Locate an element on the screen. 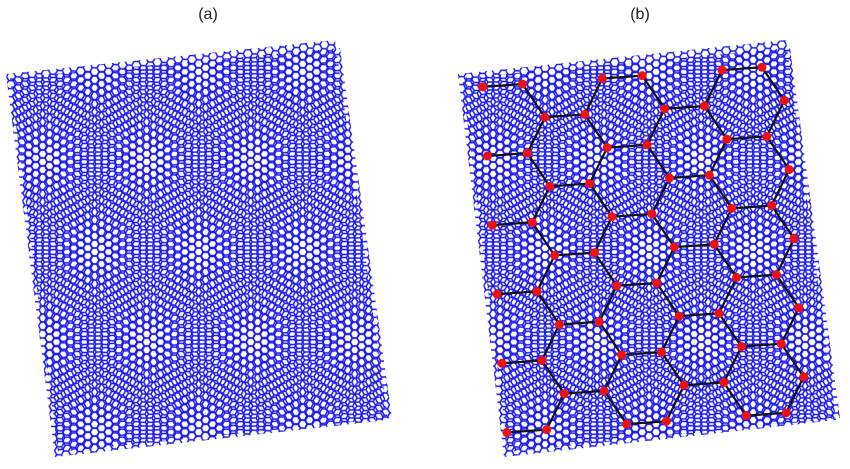 Image resolution: width=850 pixels, height=469 pixels. panel-a-label: (a) is located at coordinates (208, 14).